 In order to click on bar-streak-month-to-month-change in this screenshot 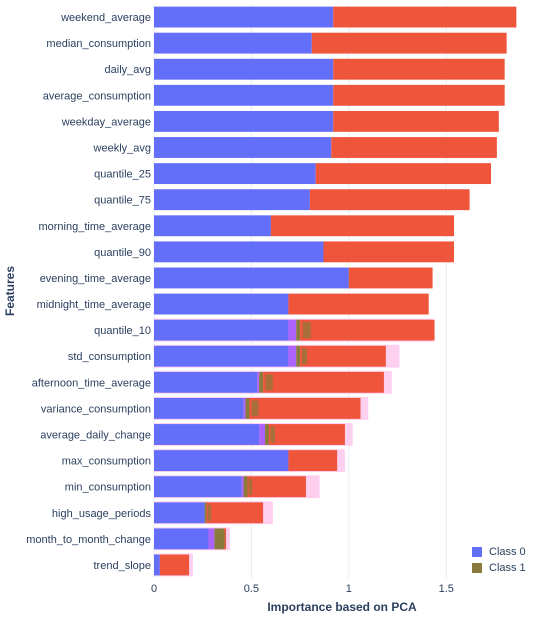, I will do `click(225, 538)`.